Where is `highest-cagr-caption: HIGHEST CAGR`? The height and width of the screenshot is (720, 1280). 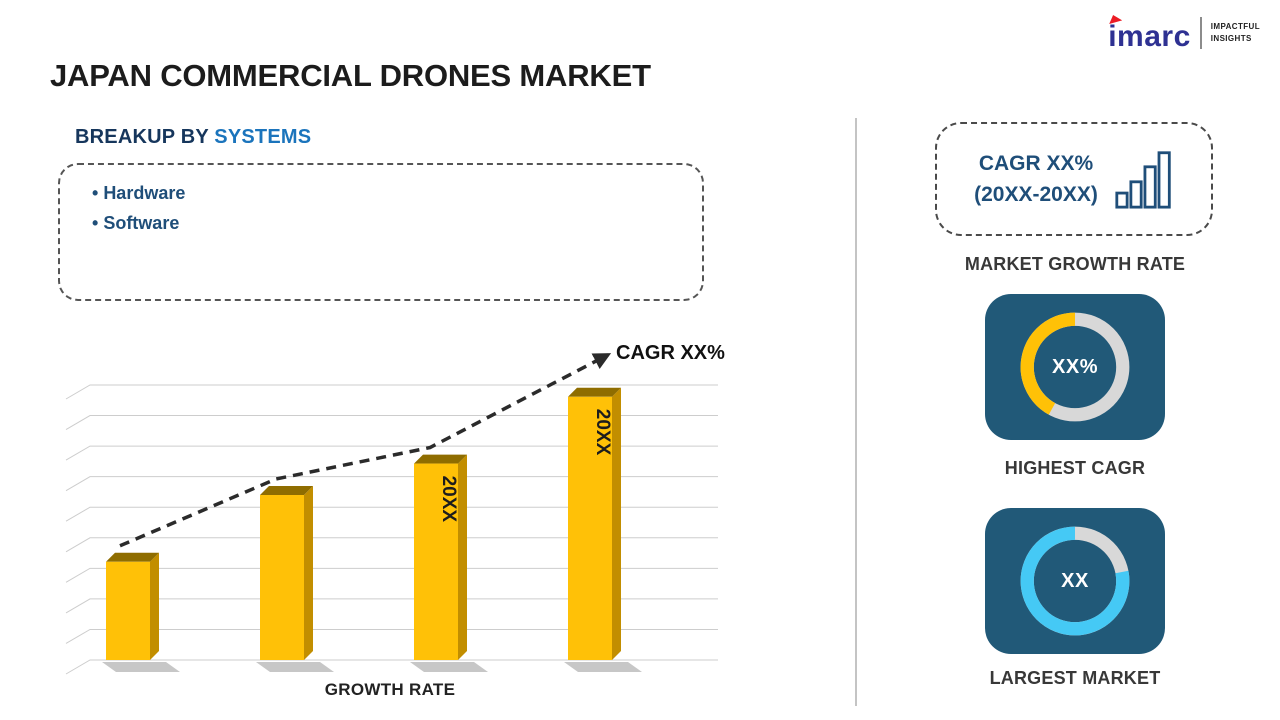
highest-cagr-caption: HIGHEST CAGR is located at coordinates (1075, 468).